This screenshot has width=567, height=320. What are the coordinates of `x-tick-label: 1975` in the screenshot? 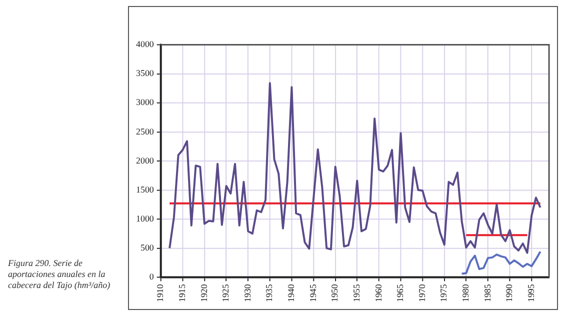 It's located at (443, 293).